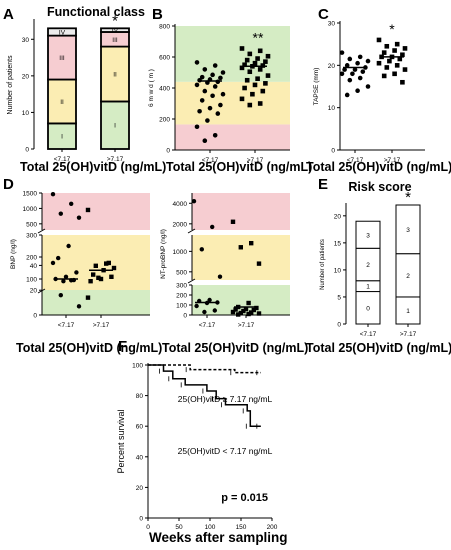 Image resolution: width=451 pixels, height=550 pixels. I want to click on y-tick-label: 500, so click(181, 272).